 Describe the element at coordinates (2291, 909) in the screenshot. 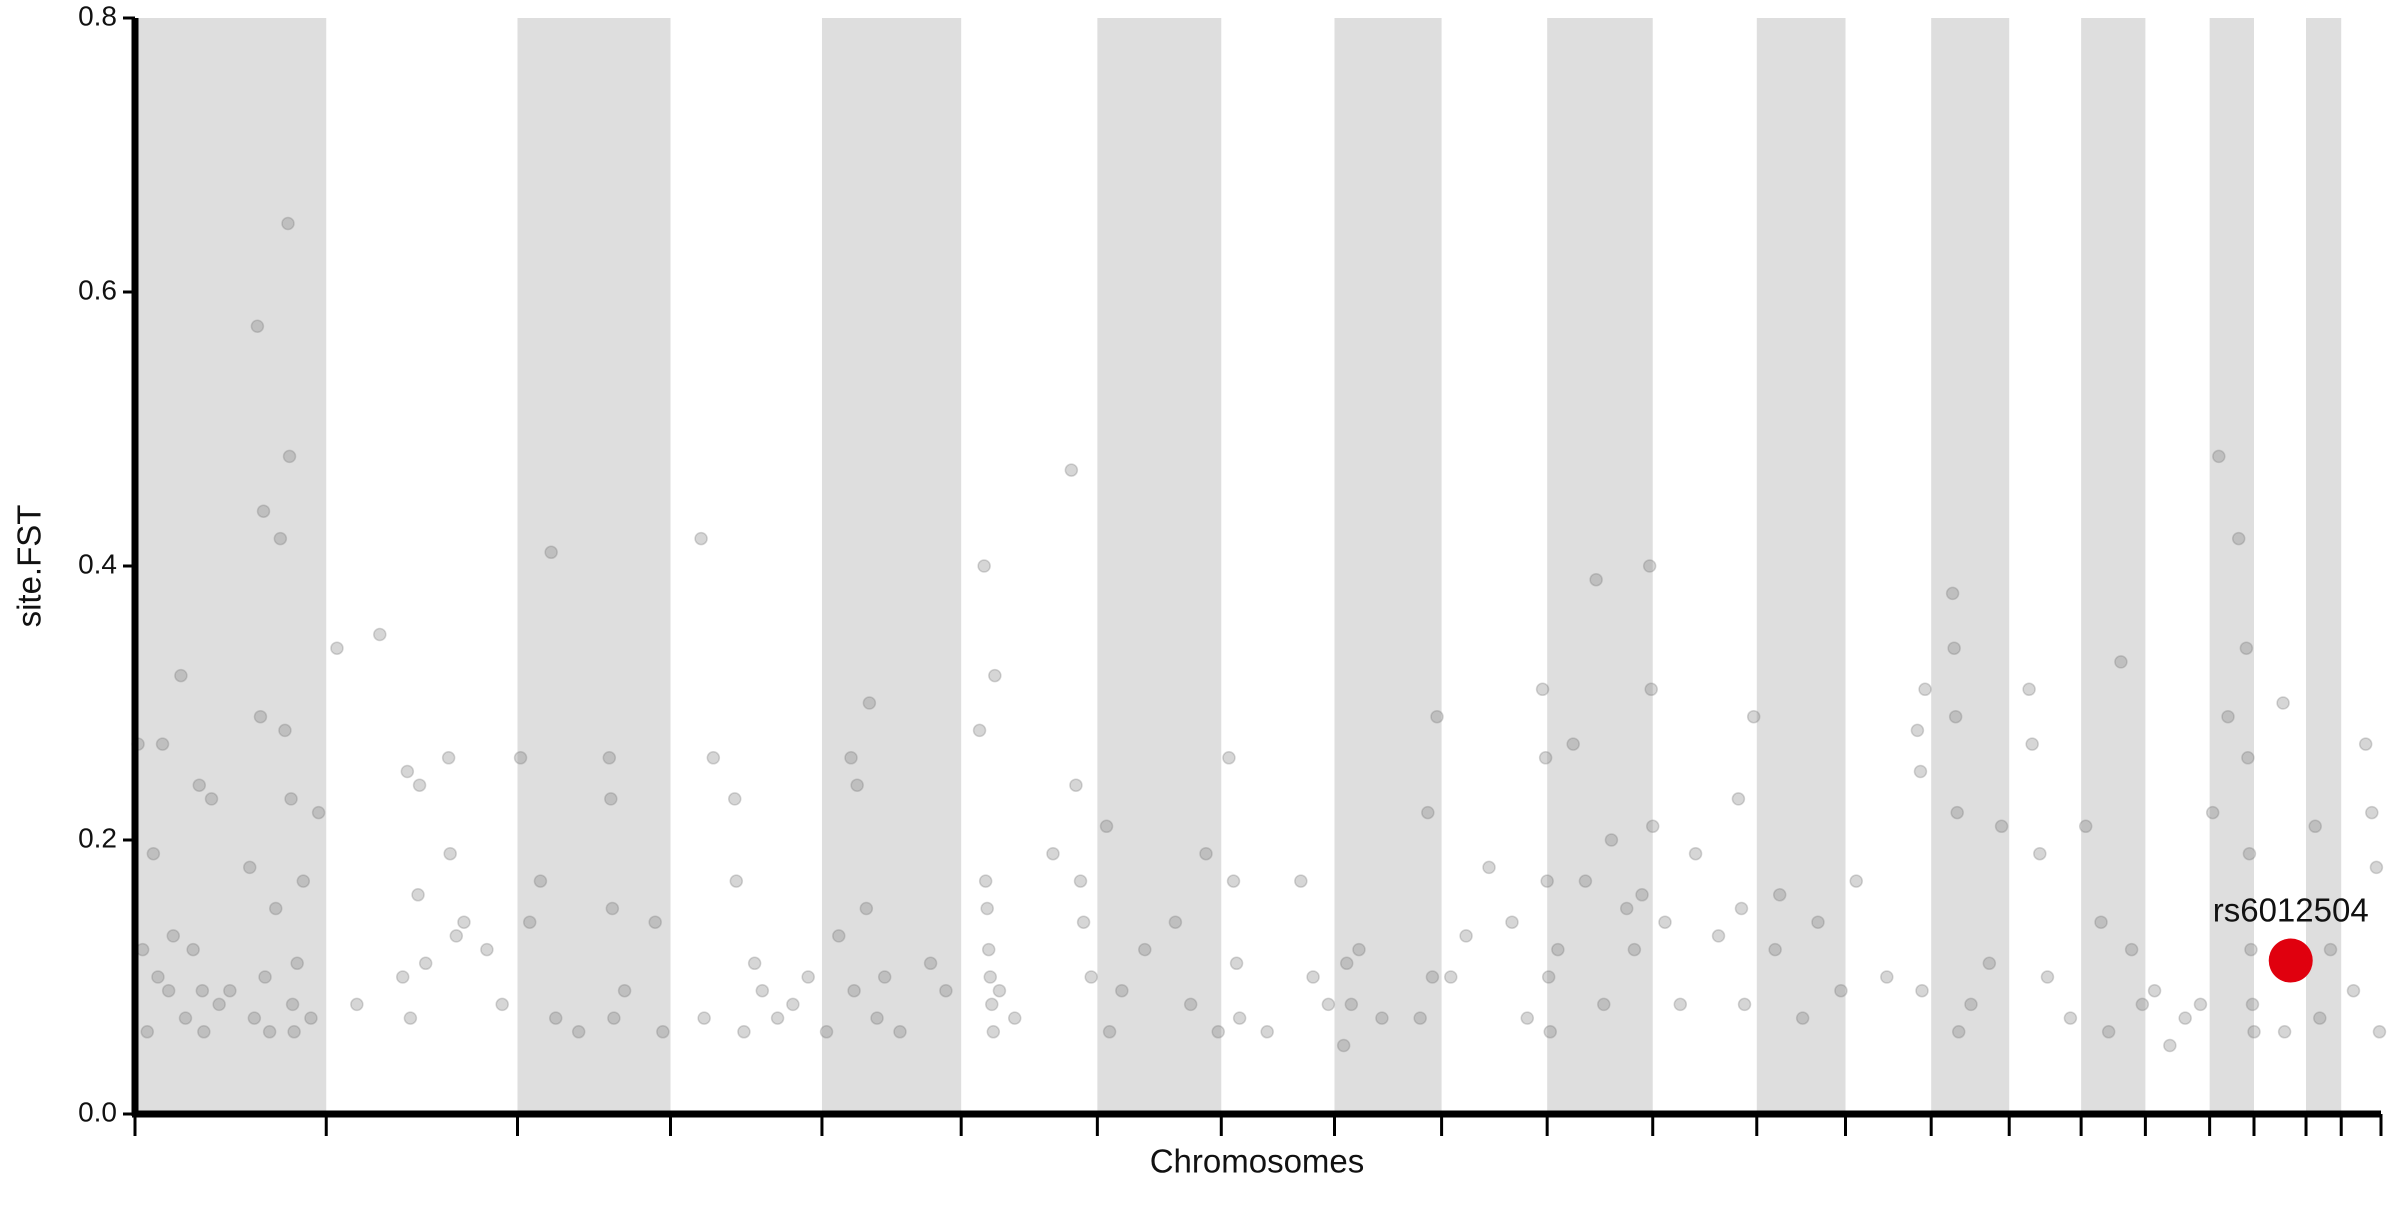

I see `highlight-label: rs6012504` at that location.